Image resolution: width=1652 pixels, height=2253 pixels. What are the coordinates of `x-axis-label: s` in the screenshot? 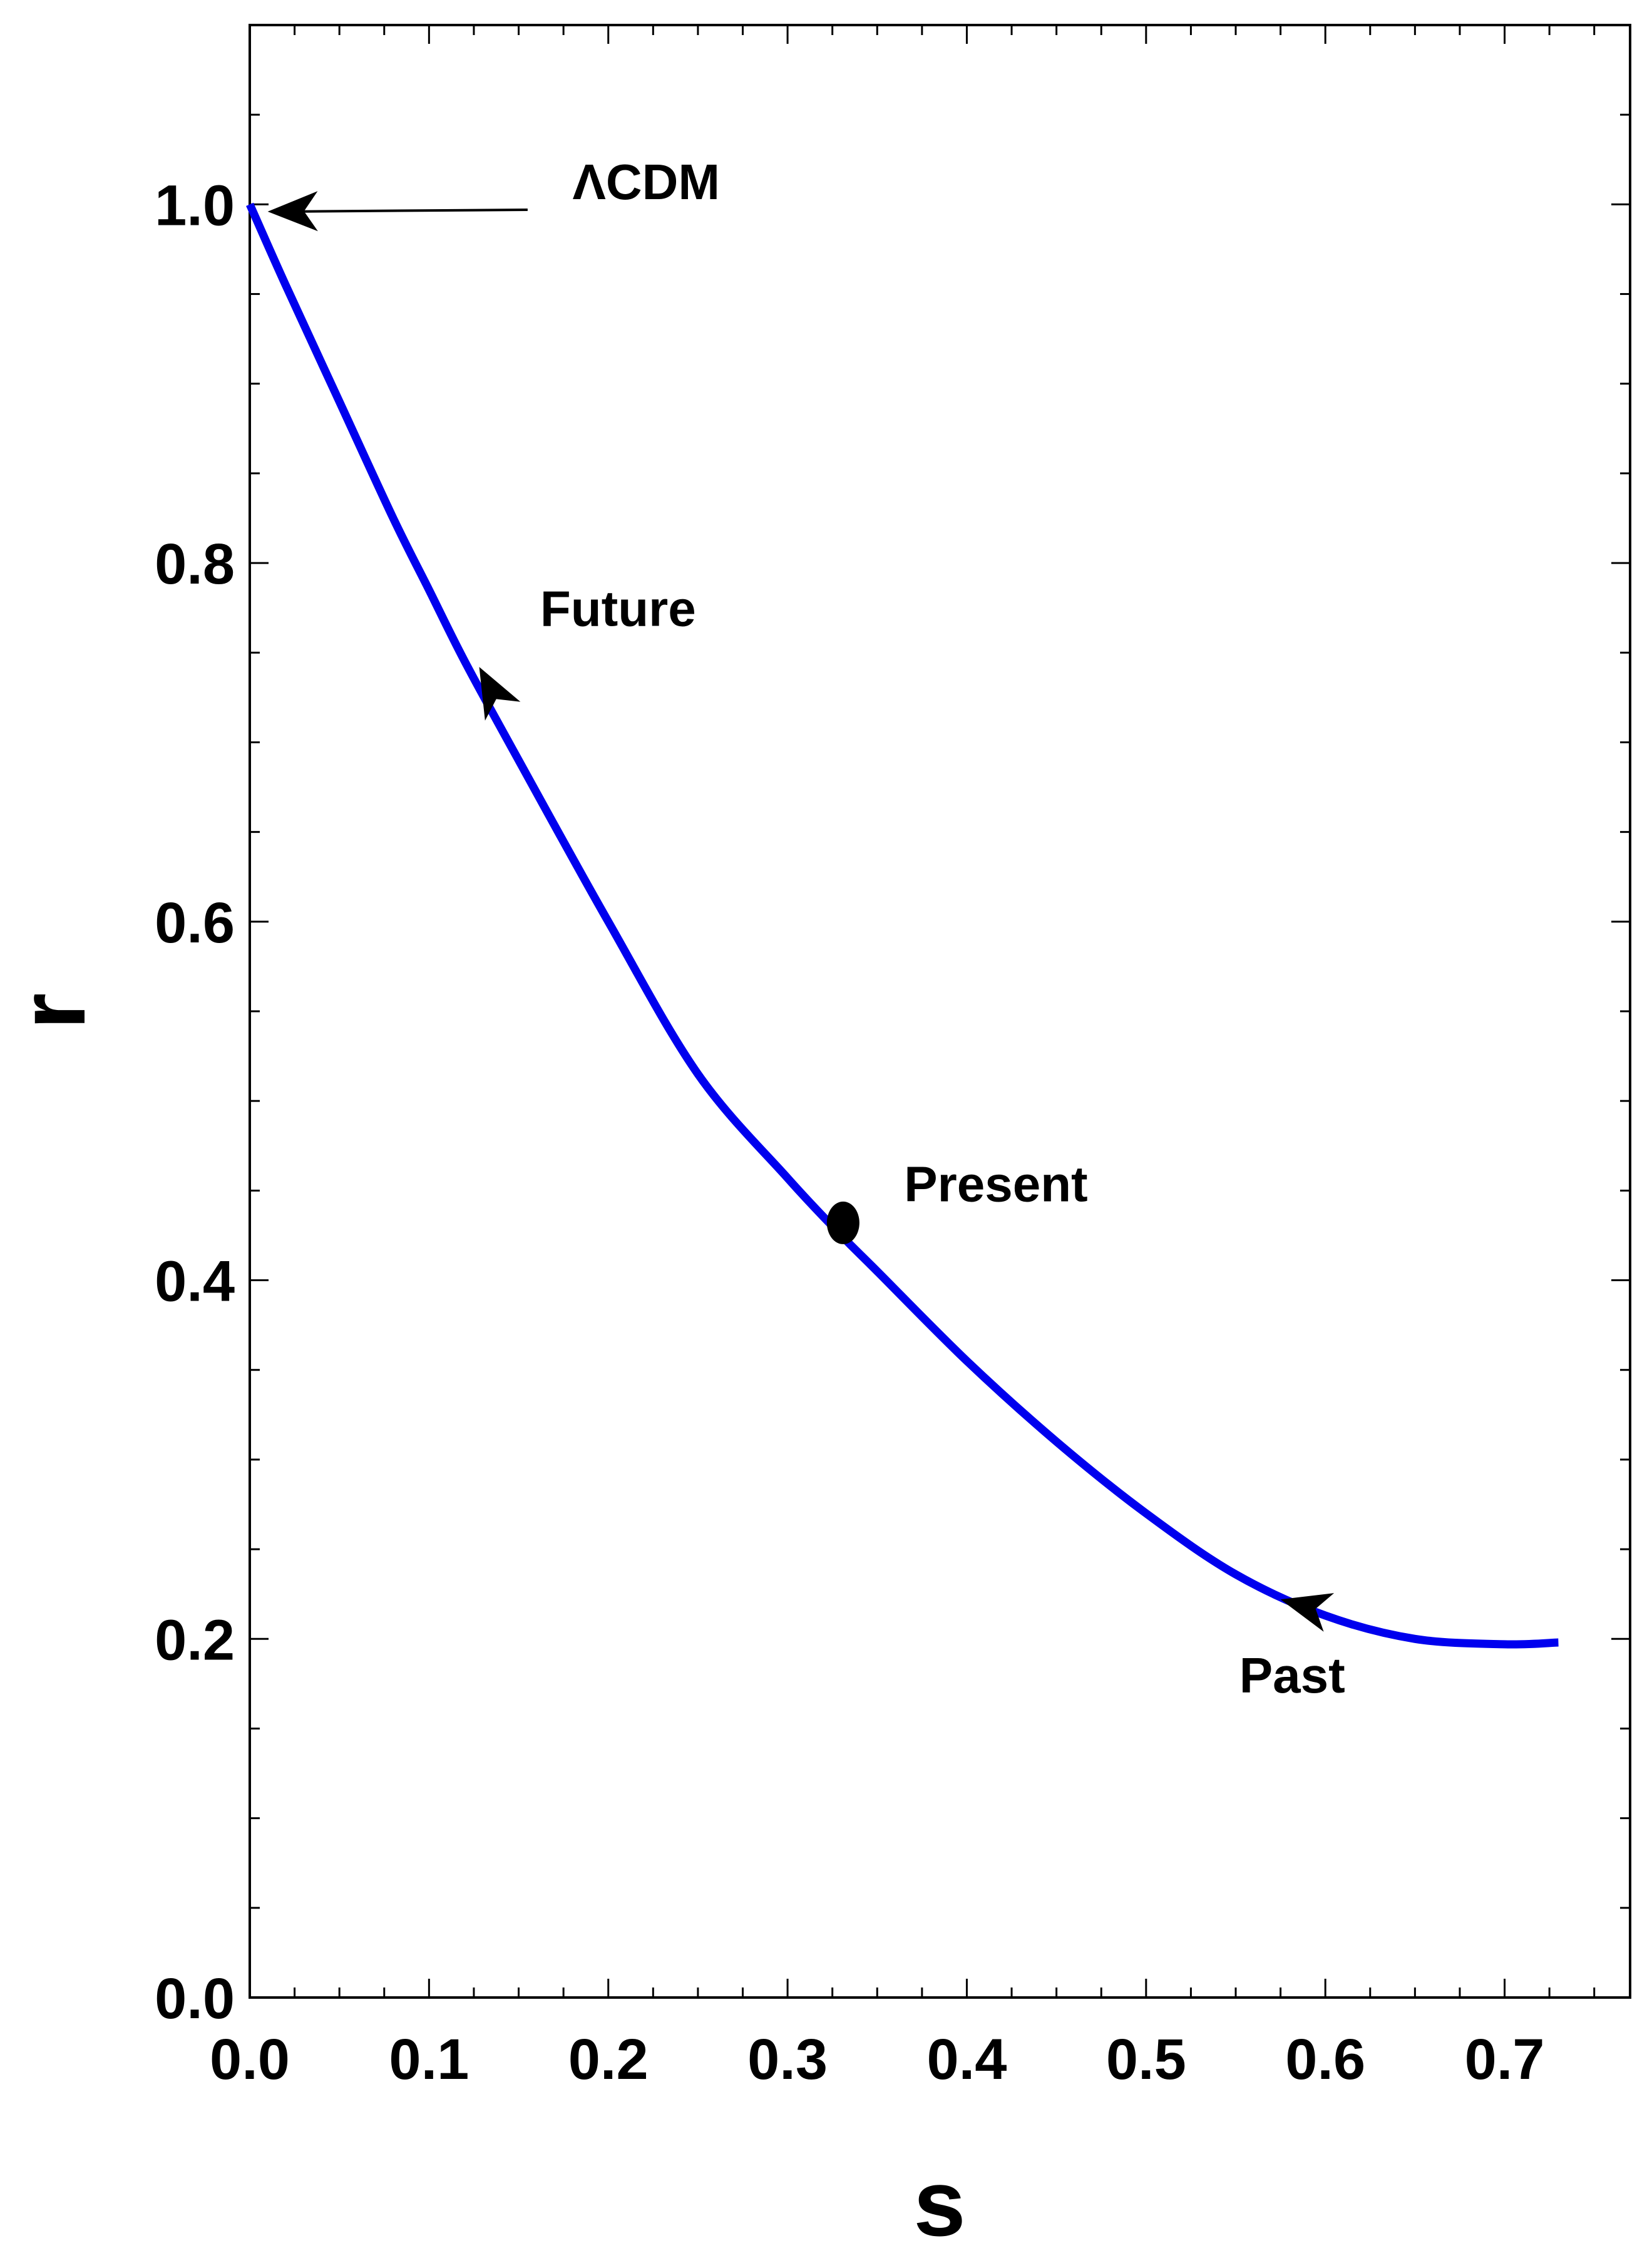 It's located at (939, 2201).